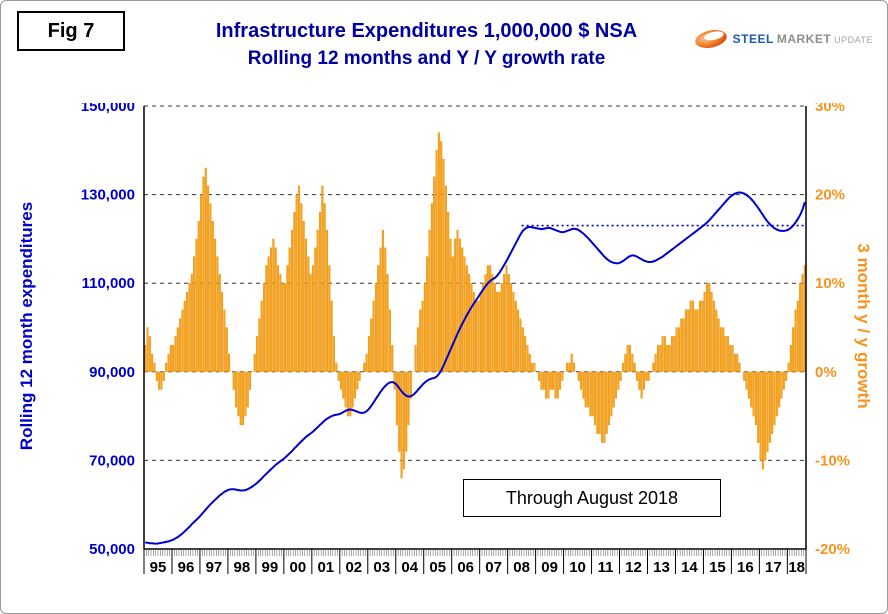 Image resolution: width=888 pixels, height=614 pixels. Describe the element at coordinates (108, 195) in the screenshot. I see `svg-text: 130,000` at that location.